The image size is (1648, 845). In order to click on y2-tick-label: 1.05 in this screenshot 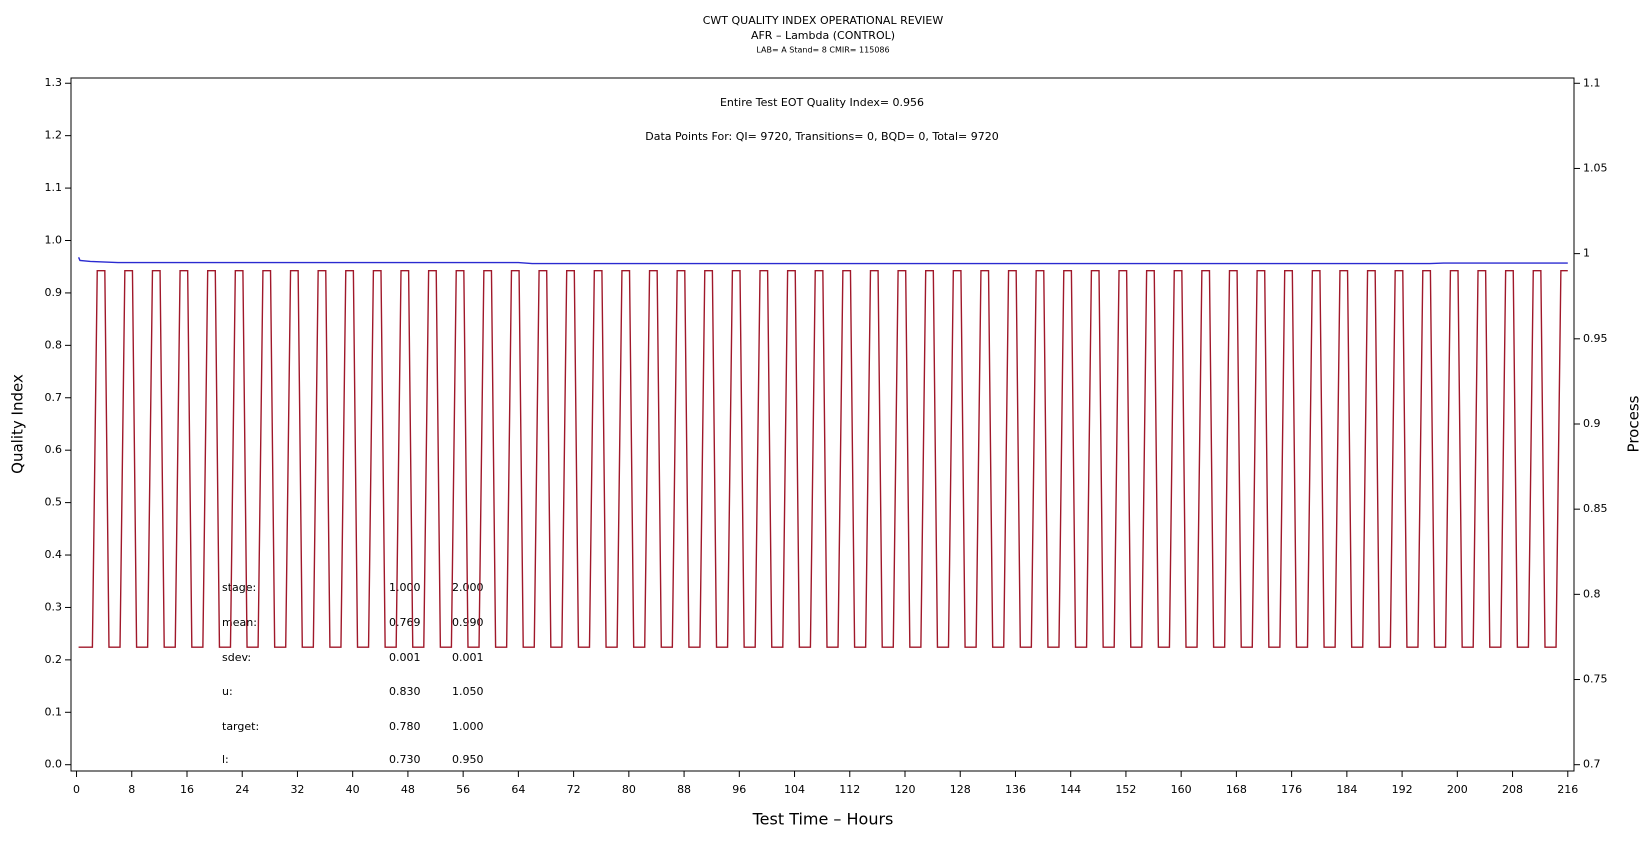, I will do `click(1595, 167)`.